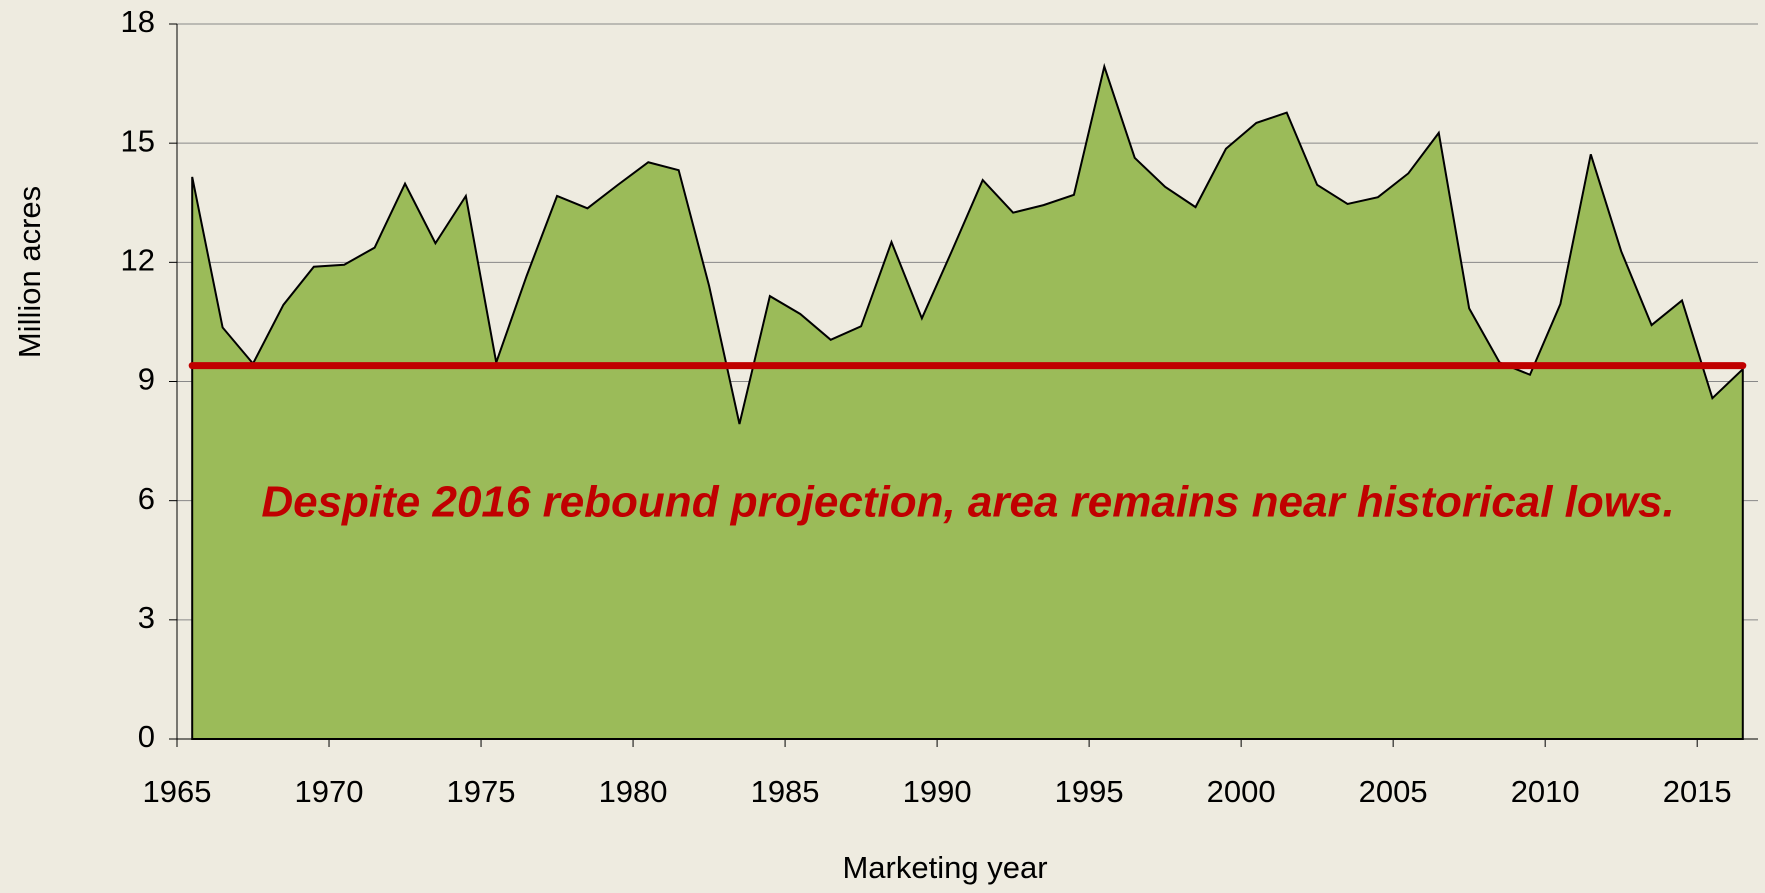 The width and height of the screenshot is (1765, 893). What do you see at coordinates (1393, 791) in the screenshot?
I see `x-tick-label: 2005` at bounding box center [1393, 791].